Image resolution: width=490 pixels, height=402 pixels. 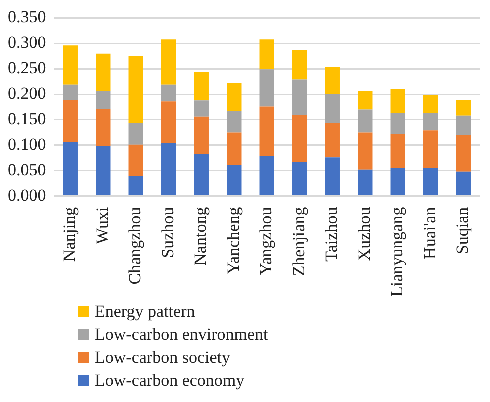 I want to click on x-tick-label: Xuzhou, so click(x=364, y=234).